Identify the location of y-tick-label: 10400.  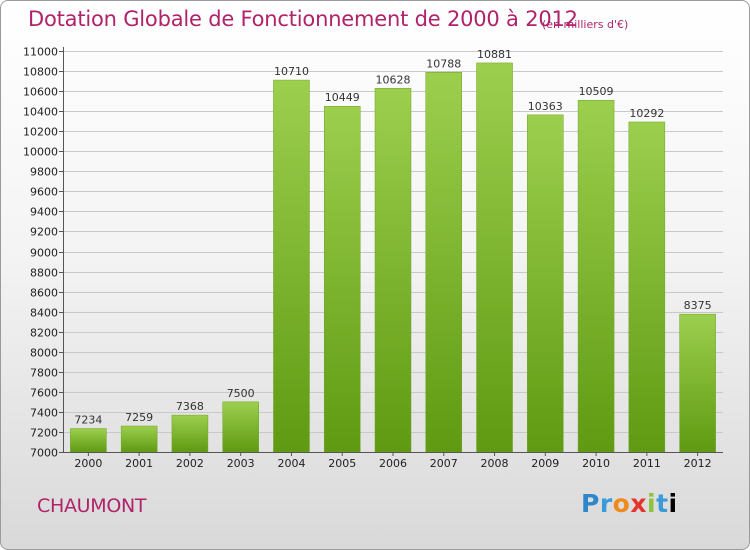
(40, 112).